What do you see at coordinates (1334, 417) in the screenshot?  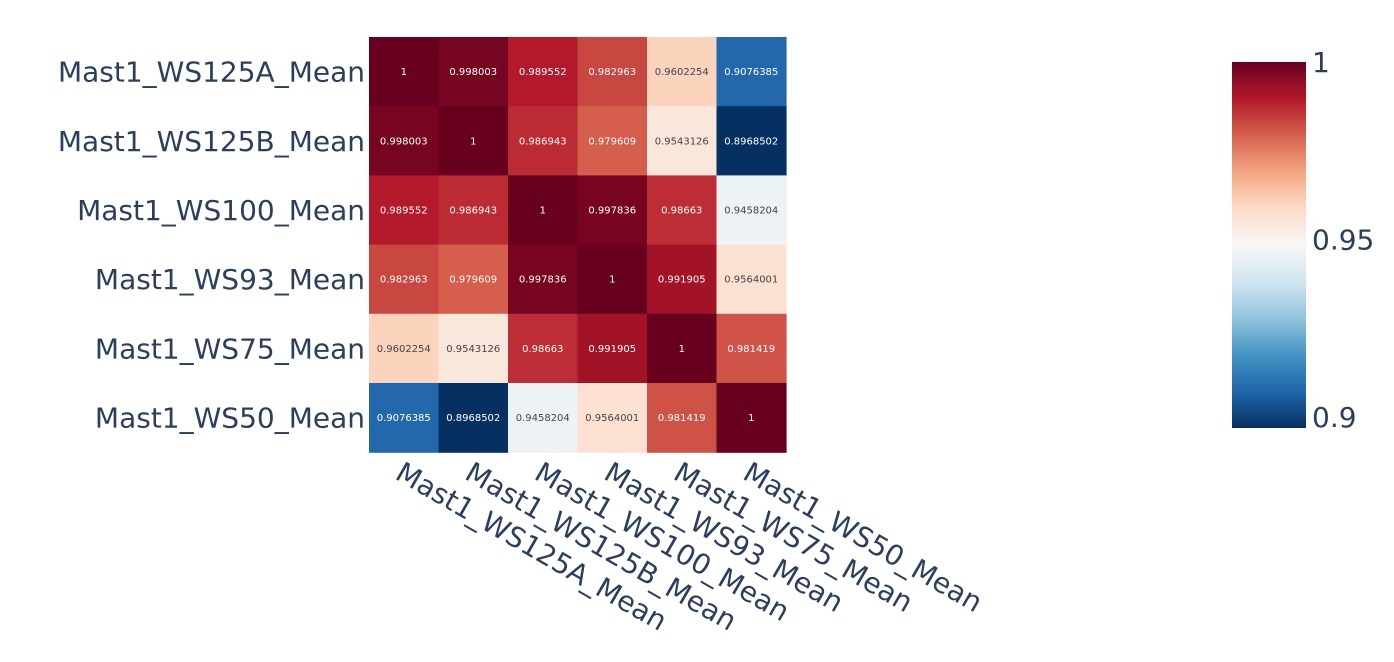 I see `colorbar-tick-label: 0.9` at bounding box center [1334, 417].